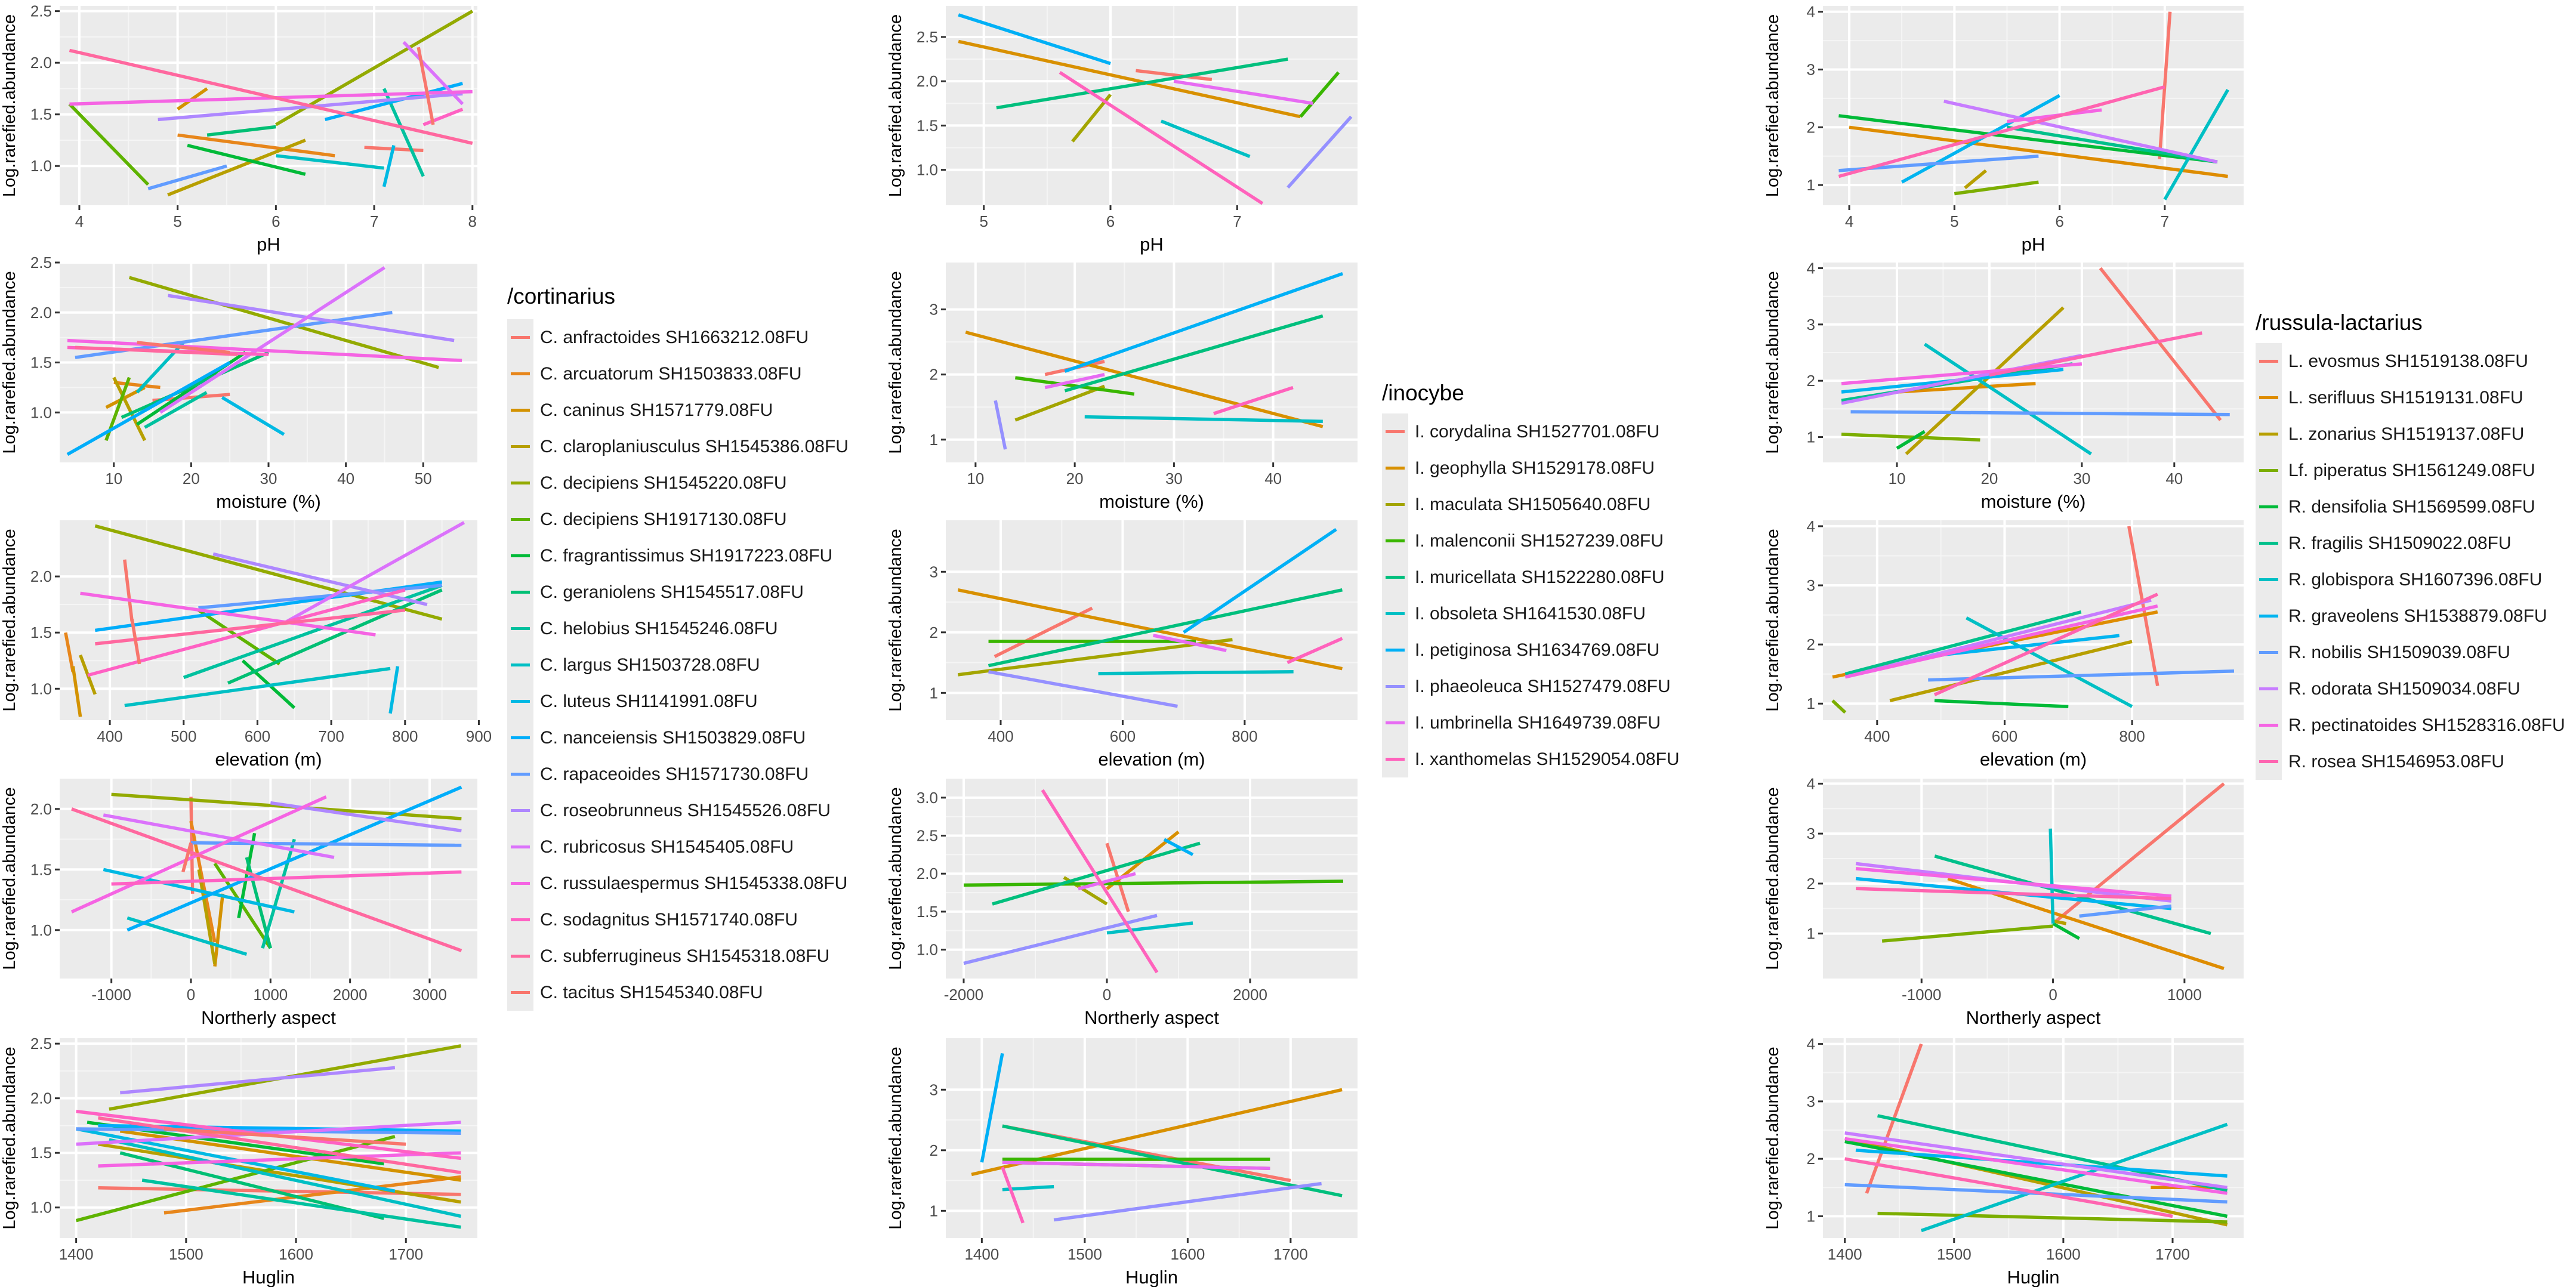 The image size is (2576, 1287). Describe the element at coordinates (1524, 577) in the screenshot. I see `legend-item: I. muricellata SH1522280.08FU` at that location.